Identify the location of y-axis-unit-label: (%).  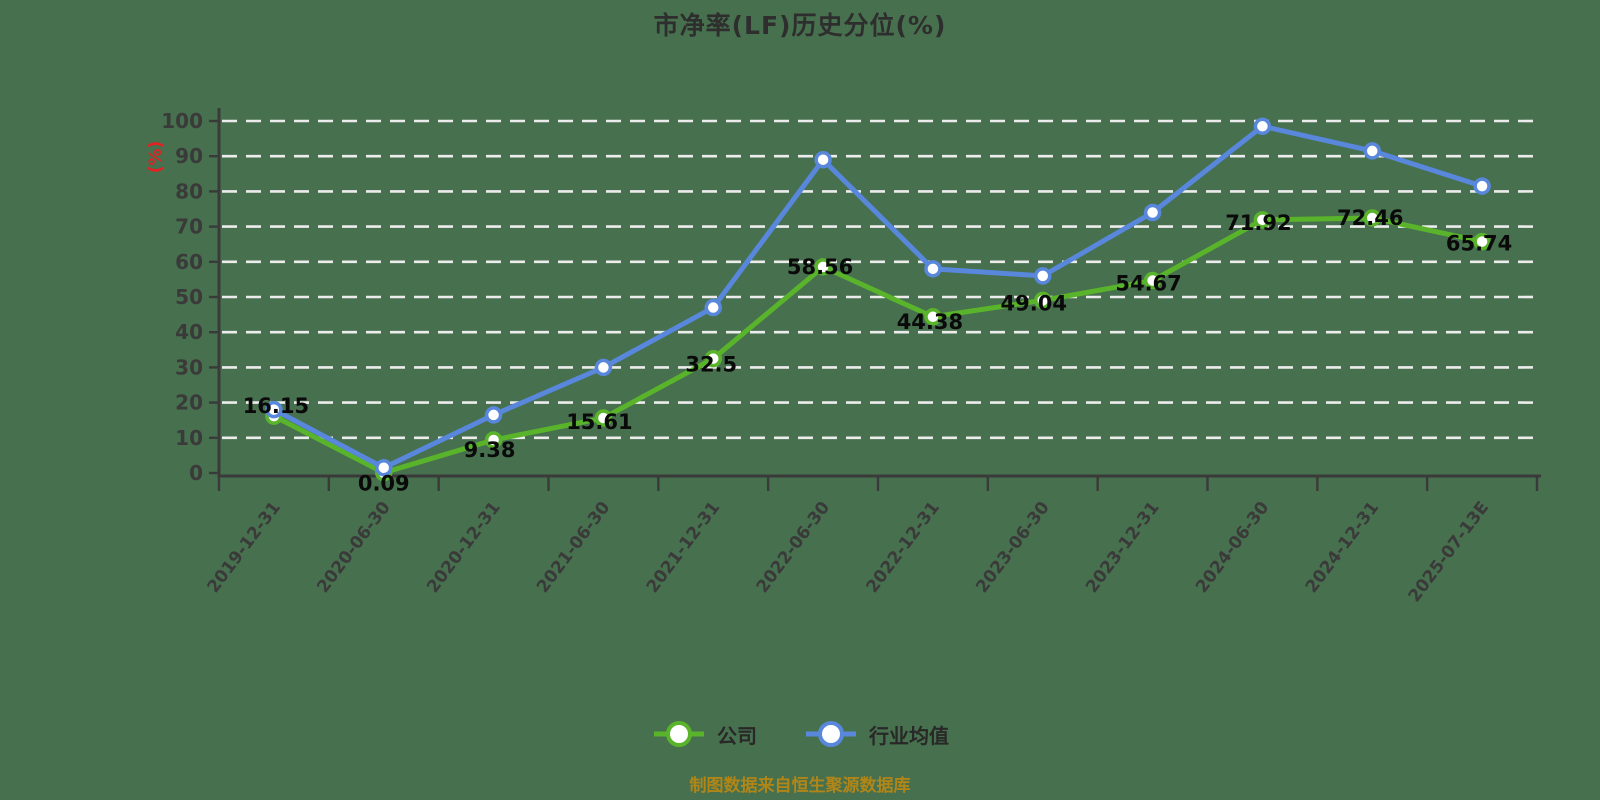
(156, 157).